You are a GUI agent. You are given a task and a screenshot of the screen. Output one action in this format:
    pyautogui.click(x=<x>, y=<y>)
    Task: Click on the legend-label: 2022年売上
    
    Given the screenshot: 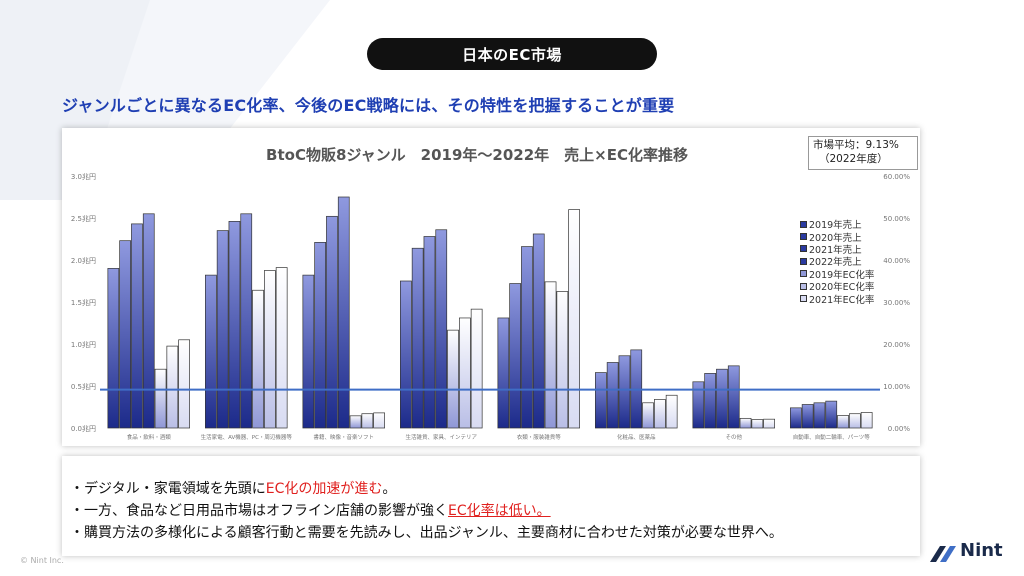 What is the action you would take?
    pyautogui.click(x=835, y=263)
    